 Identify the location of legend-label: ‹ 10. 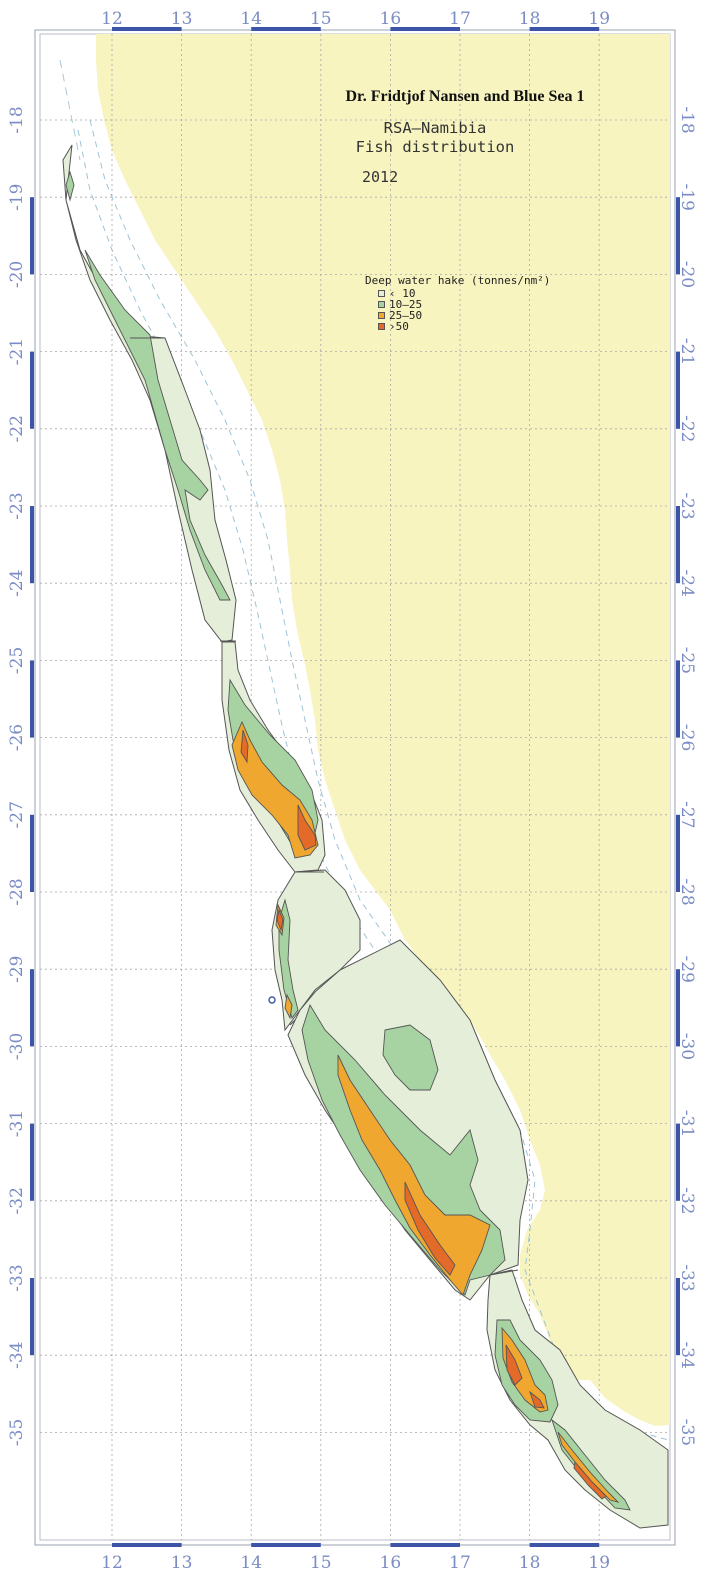
(402, 293).